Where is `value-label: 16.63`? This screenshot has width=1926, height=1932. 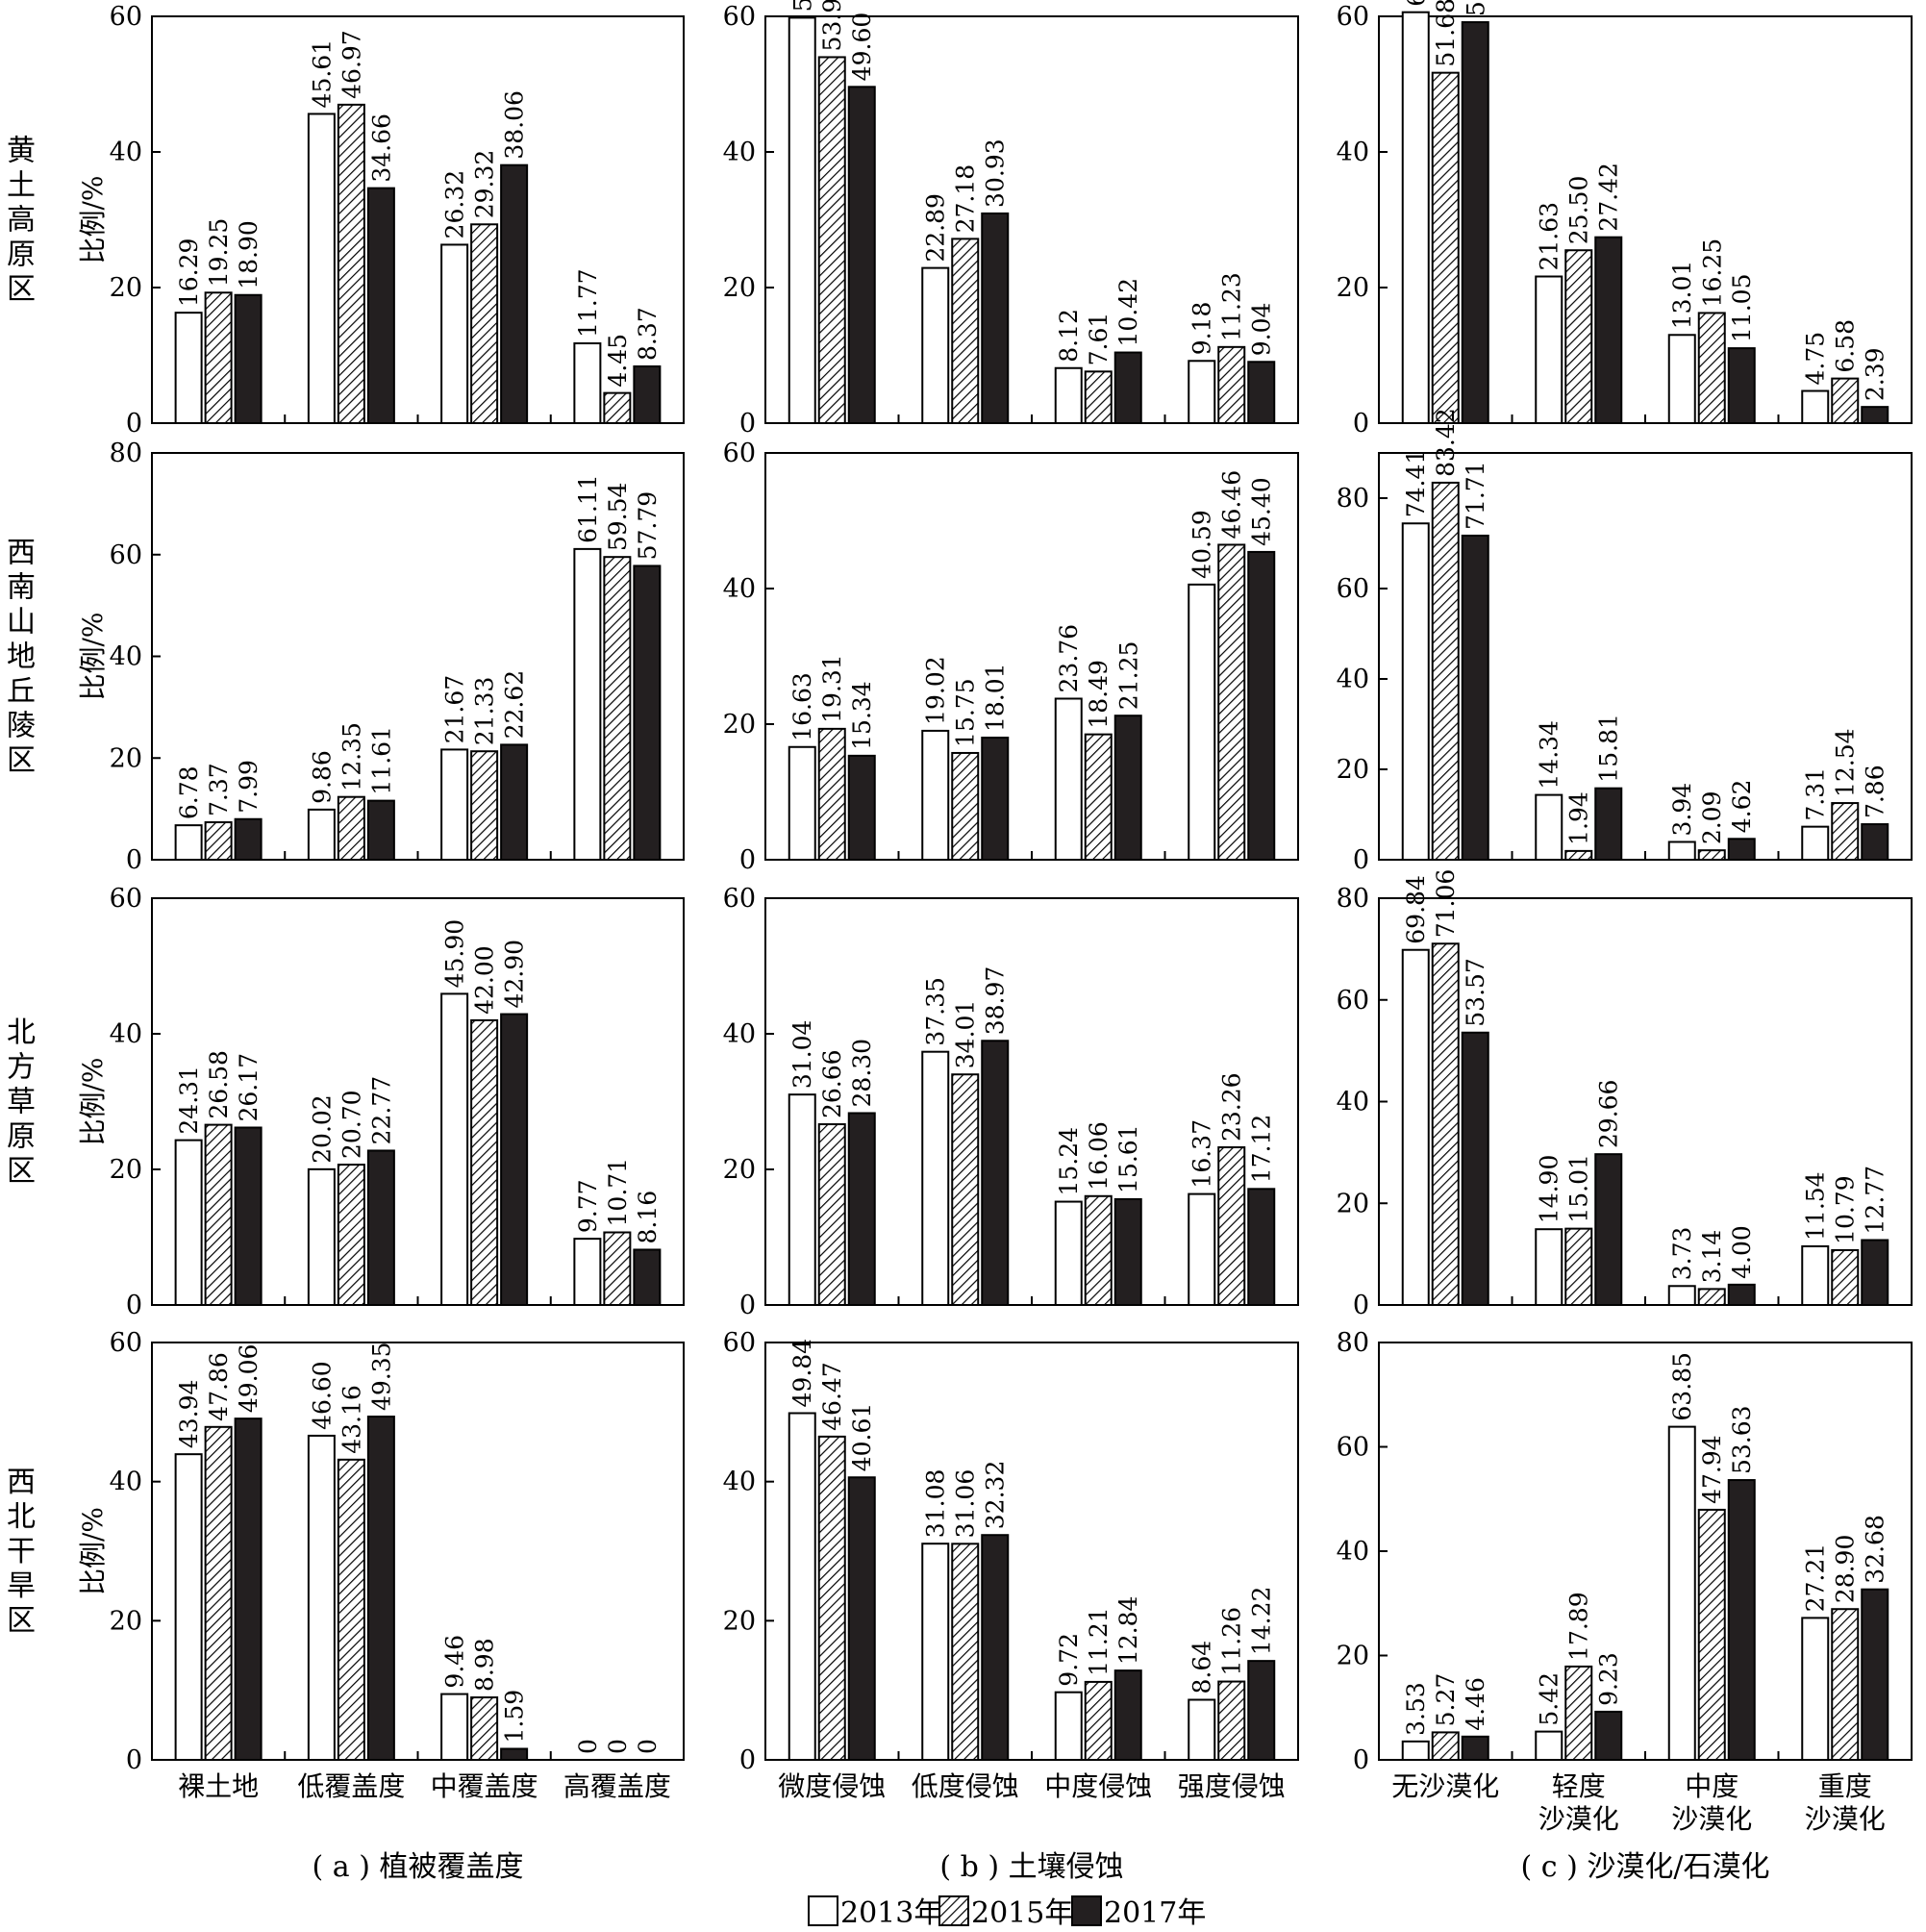
value-label: 16.63 is located at coordinates (802, 706).